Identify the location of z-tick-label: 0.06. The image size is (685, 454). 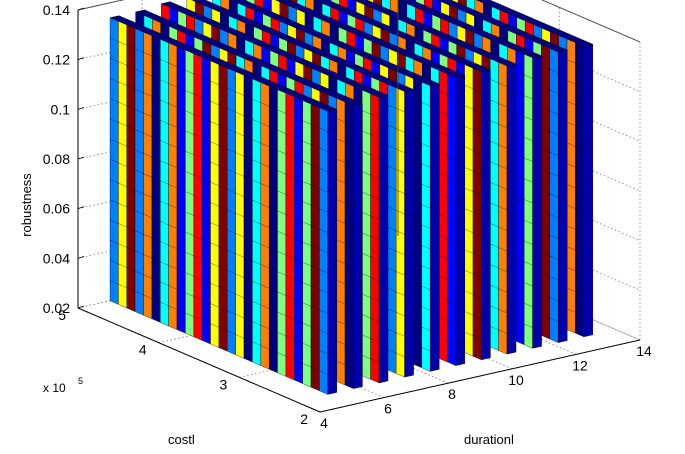
(56, 209).